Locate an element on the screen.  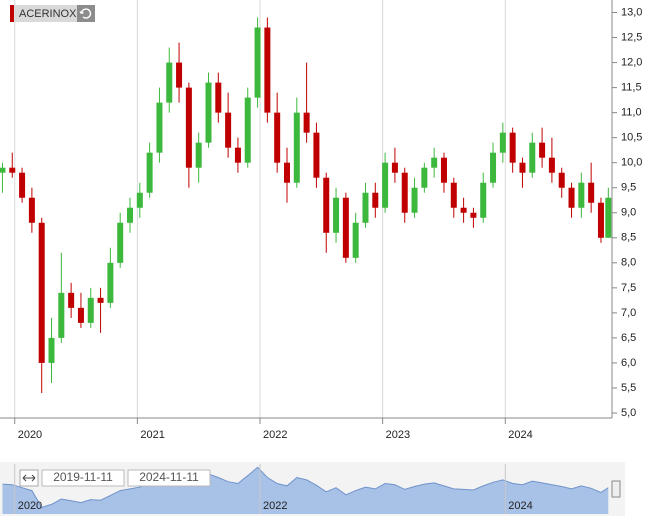
y-tick-label: 10,0 is located at coordinates (631, 163).